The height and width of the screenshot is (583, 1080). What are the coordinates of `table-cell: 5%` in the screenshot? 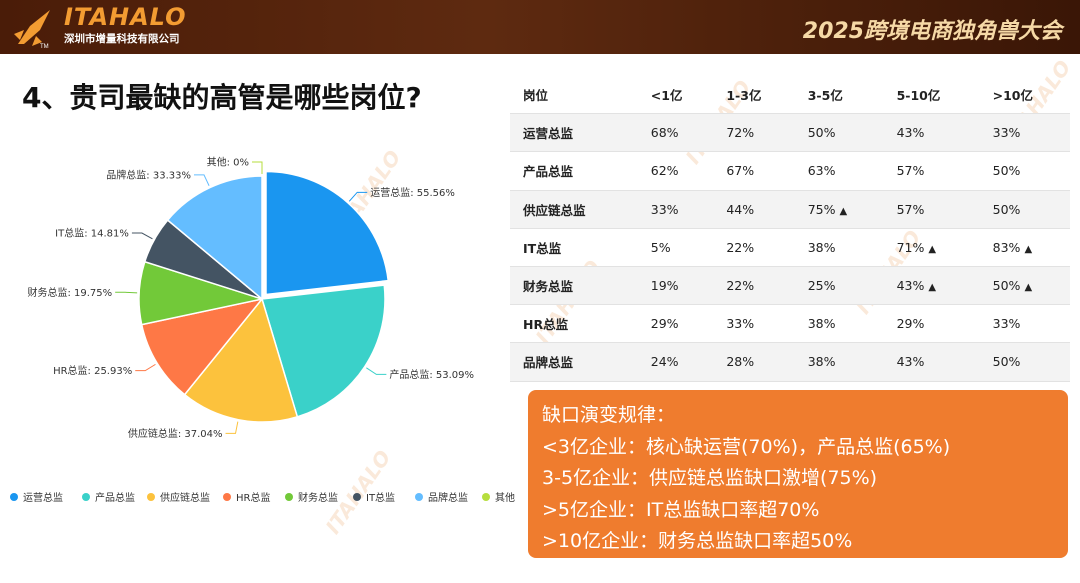 It's located at (675, 247).